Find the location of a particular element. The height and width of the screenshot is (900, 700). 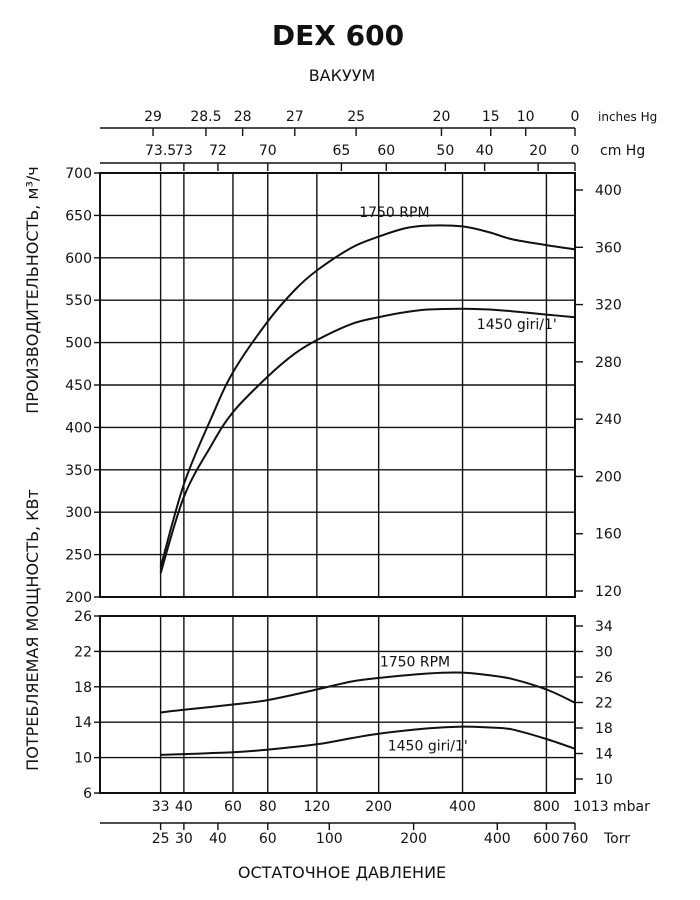

mbar-tick-label: 800 is located at coordinates (546, 807).